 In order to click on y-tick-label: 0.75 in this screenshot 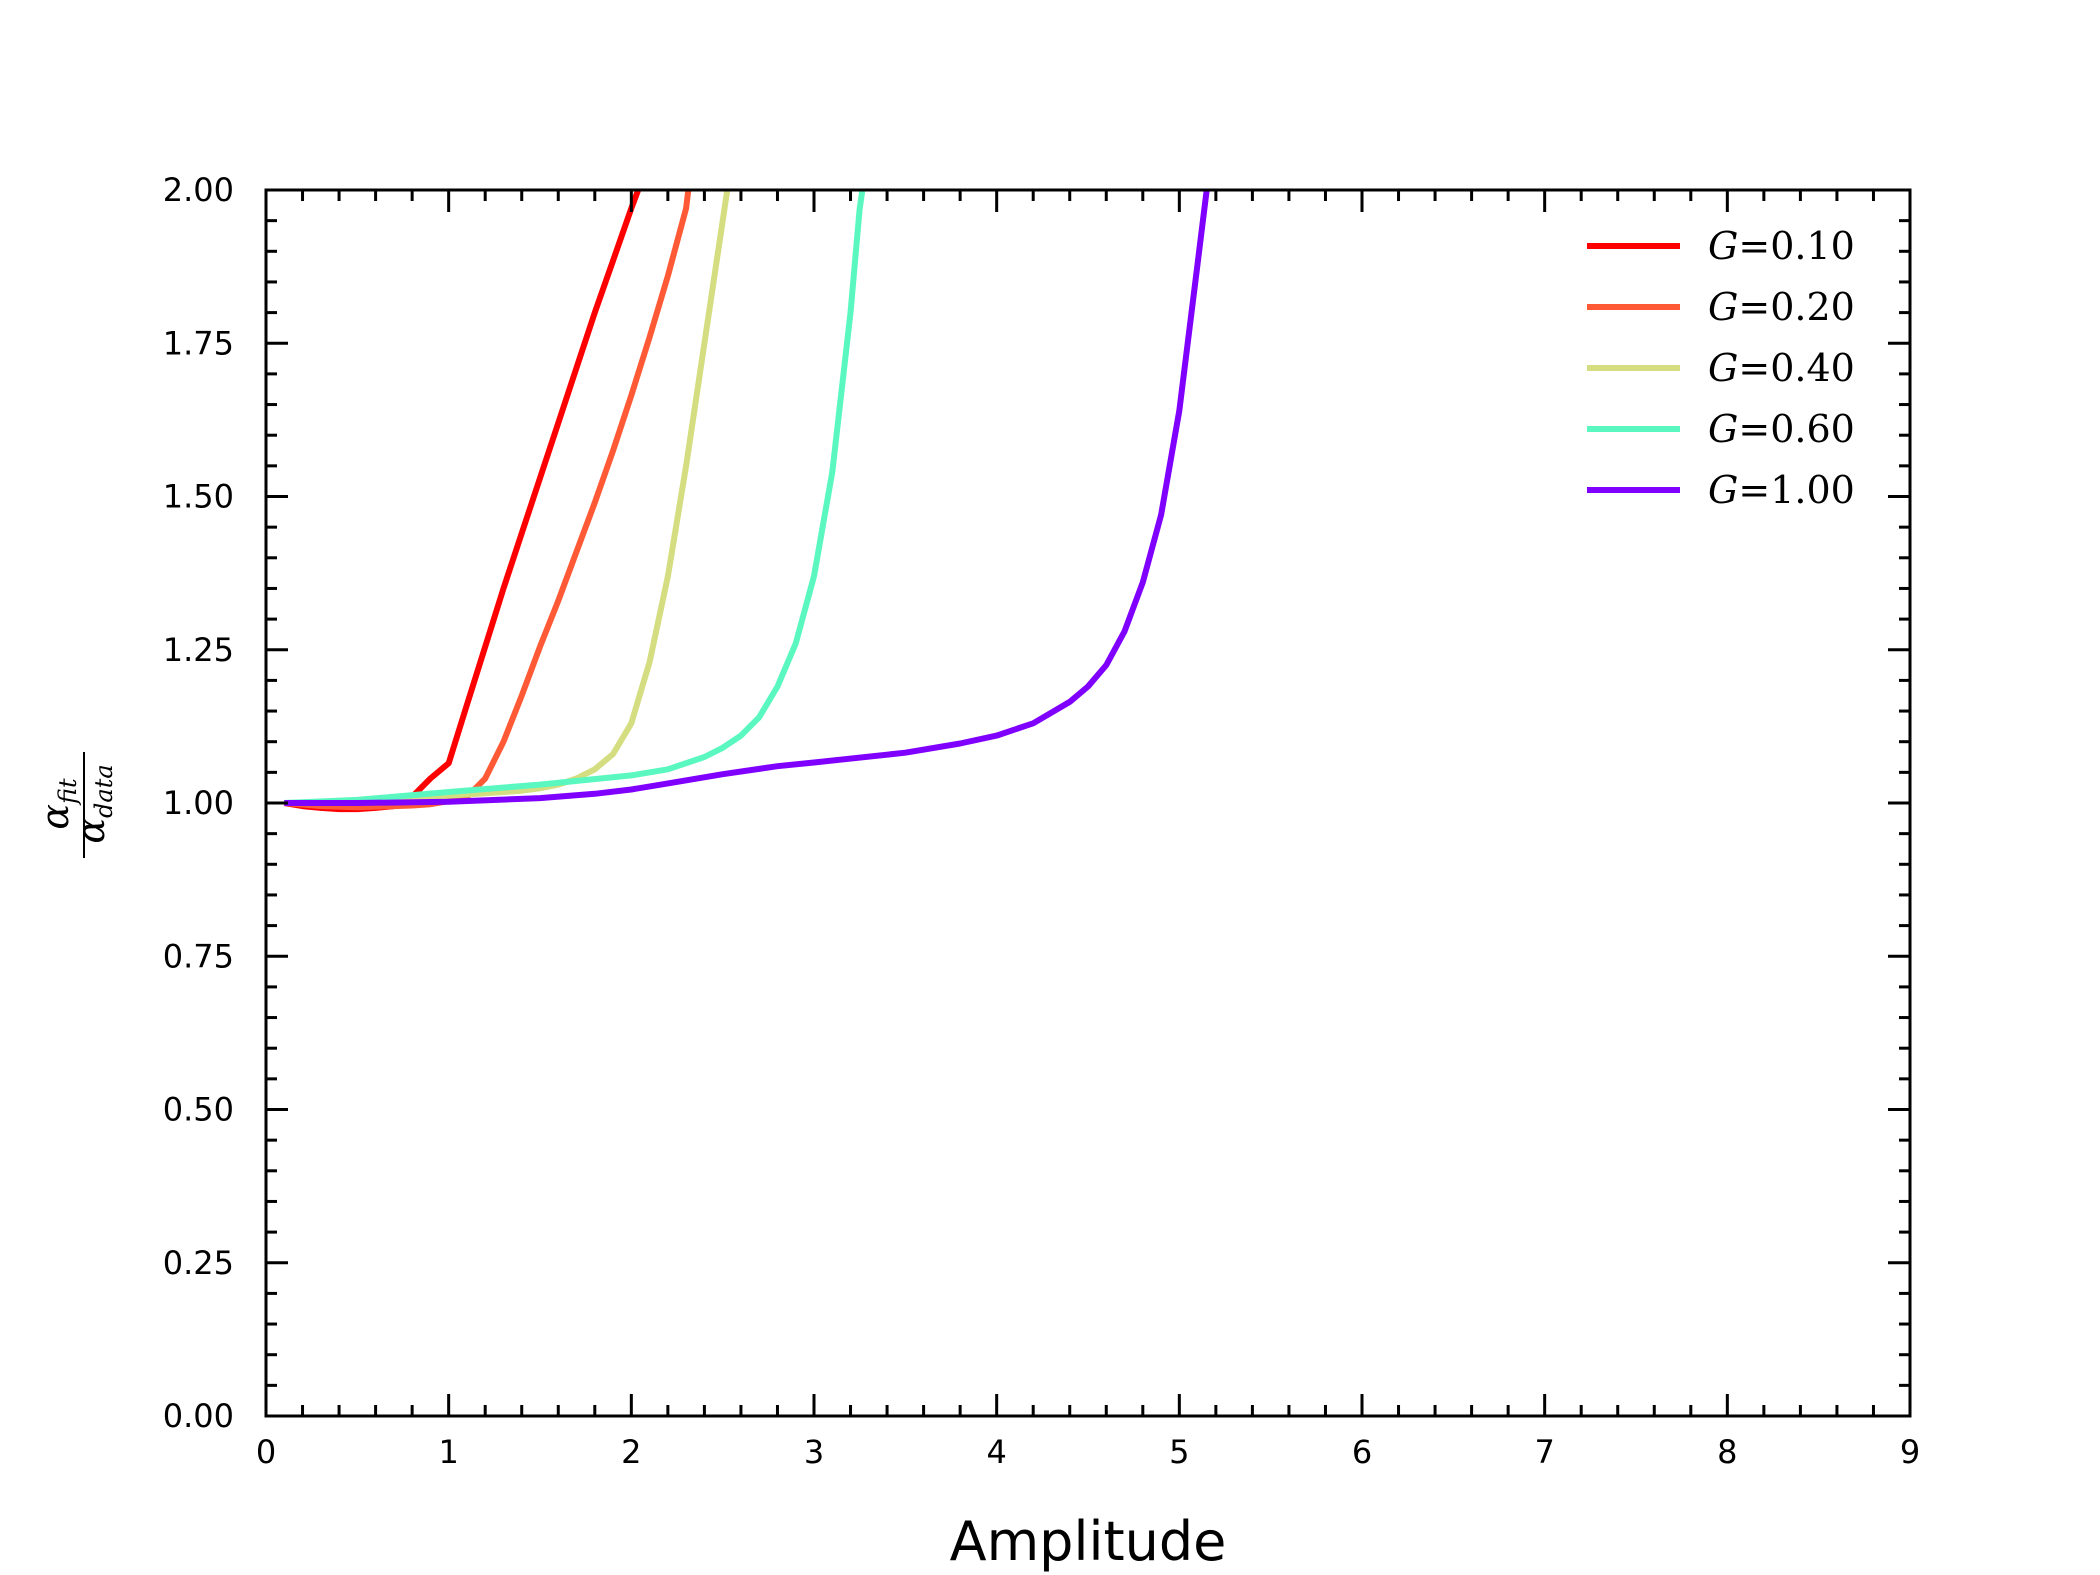, I will do `click(198, 956)`.